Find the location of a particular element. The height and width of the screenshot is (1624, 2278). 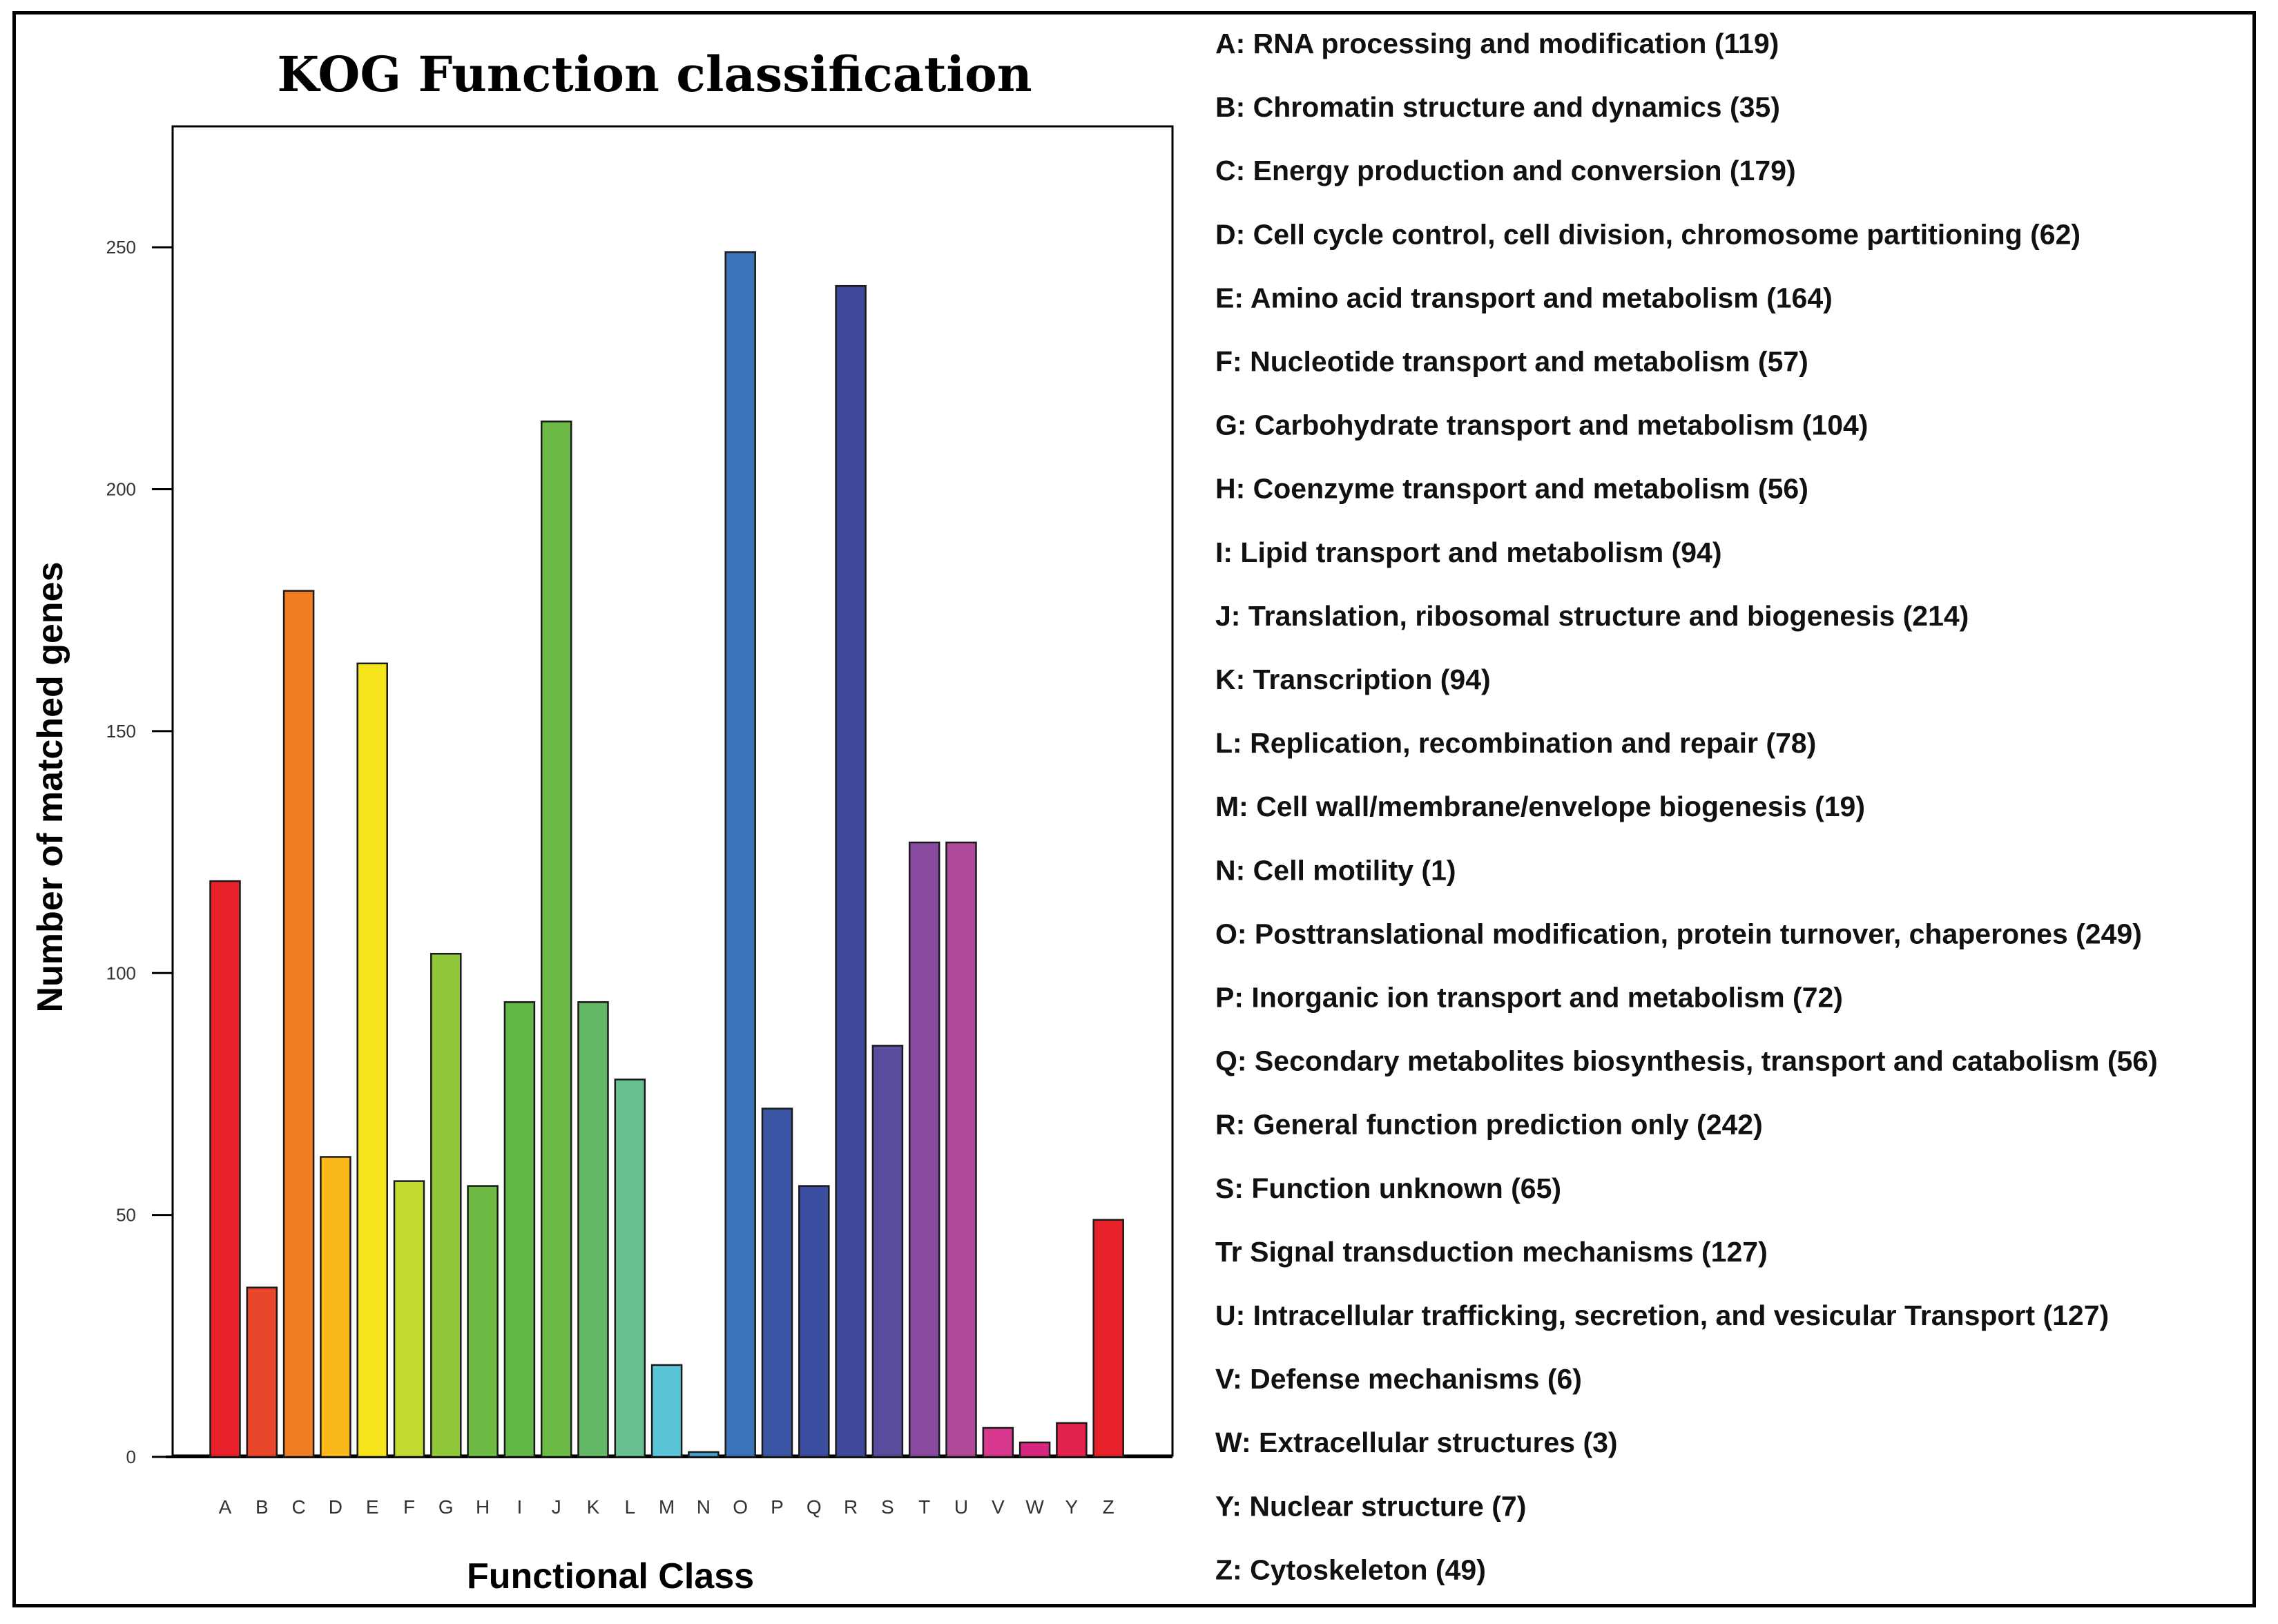

y-axis: 0 50 100 150 200 250 is located at coordinates (139, 852).